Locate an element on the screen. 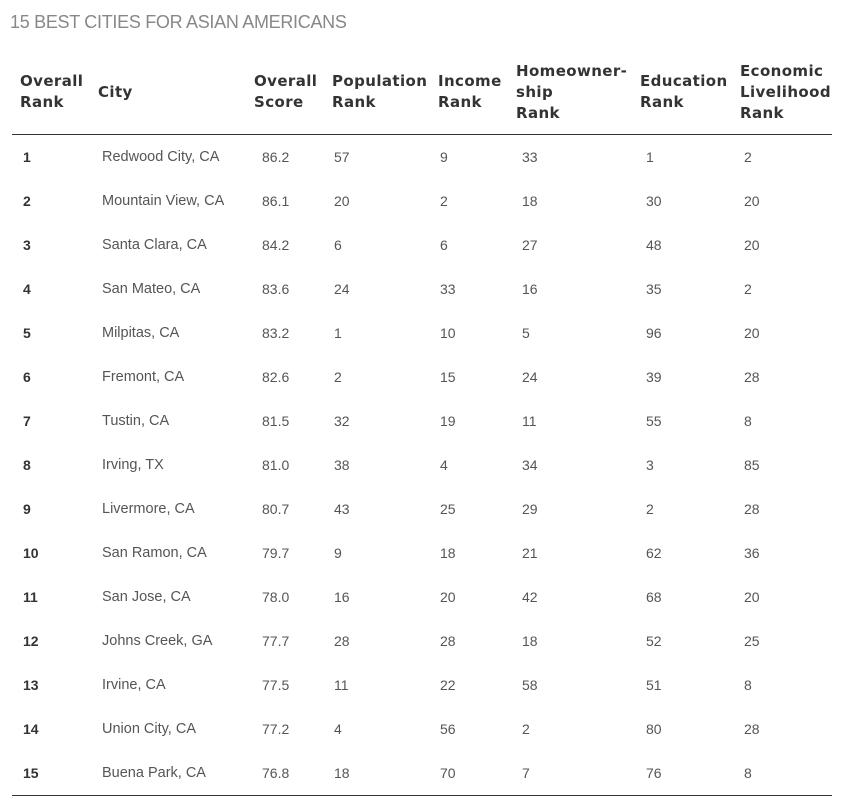  homeownership-rank-cell: 21 is located at coordinates (530, 553).